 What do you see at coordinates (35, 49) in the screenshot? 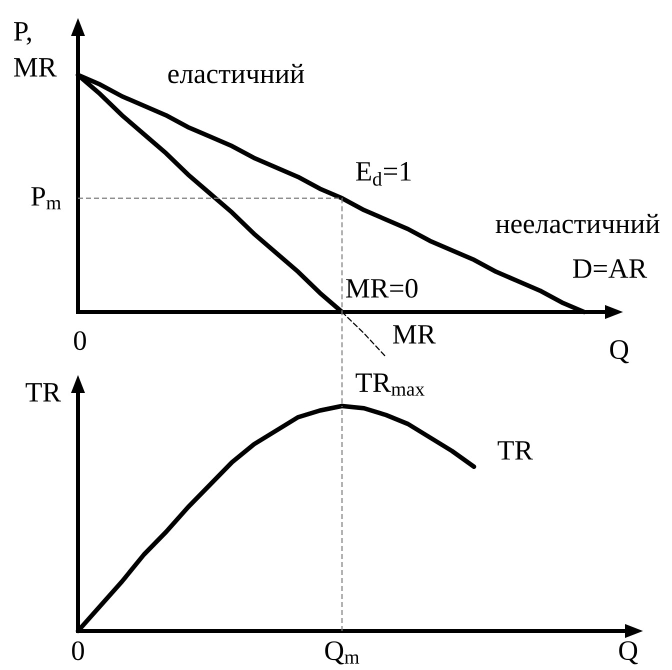
I see `y-axis-title: P, MR` at bounding box center [35, 49].